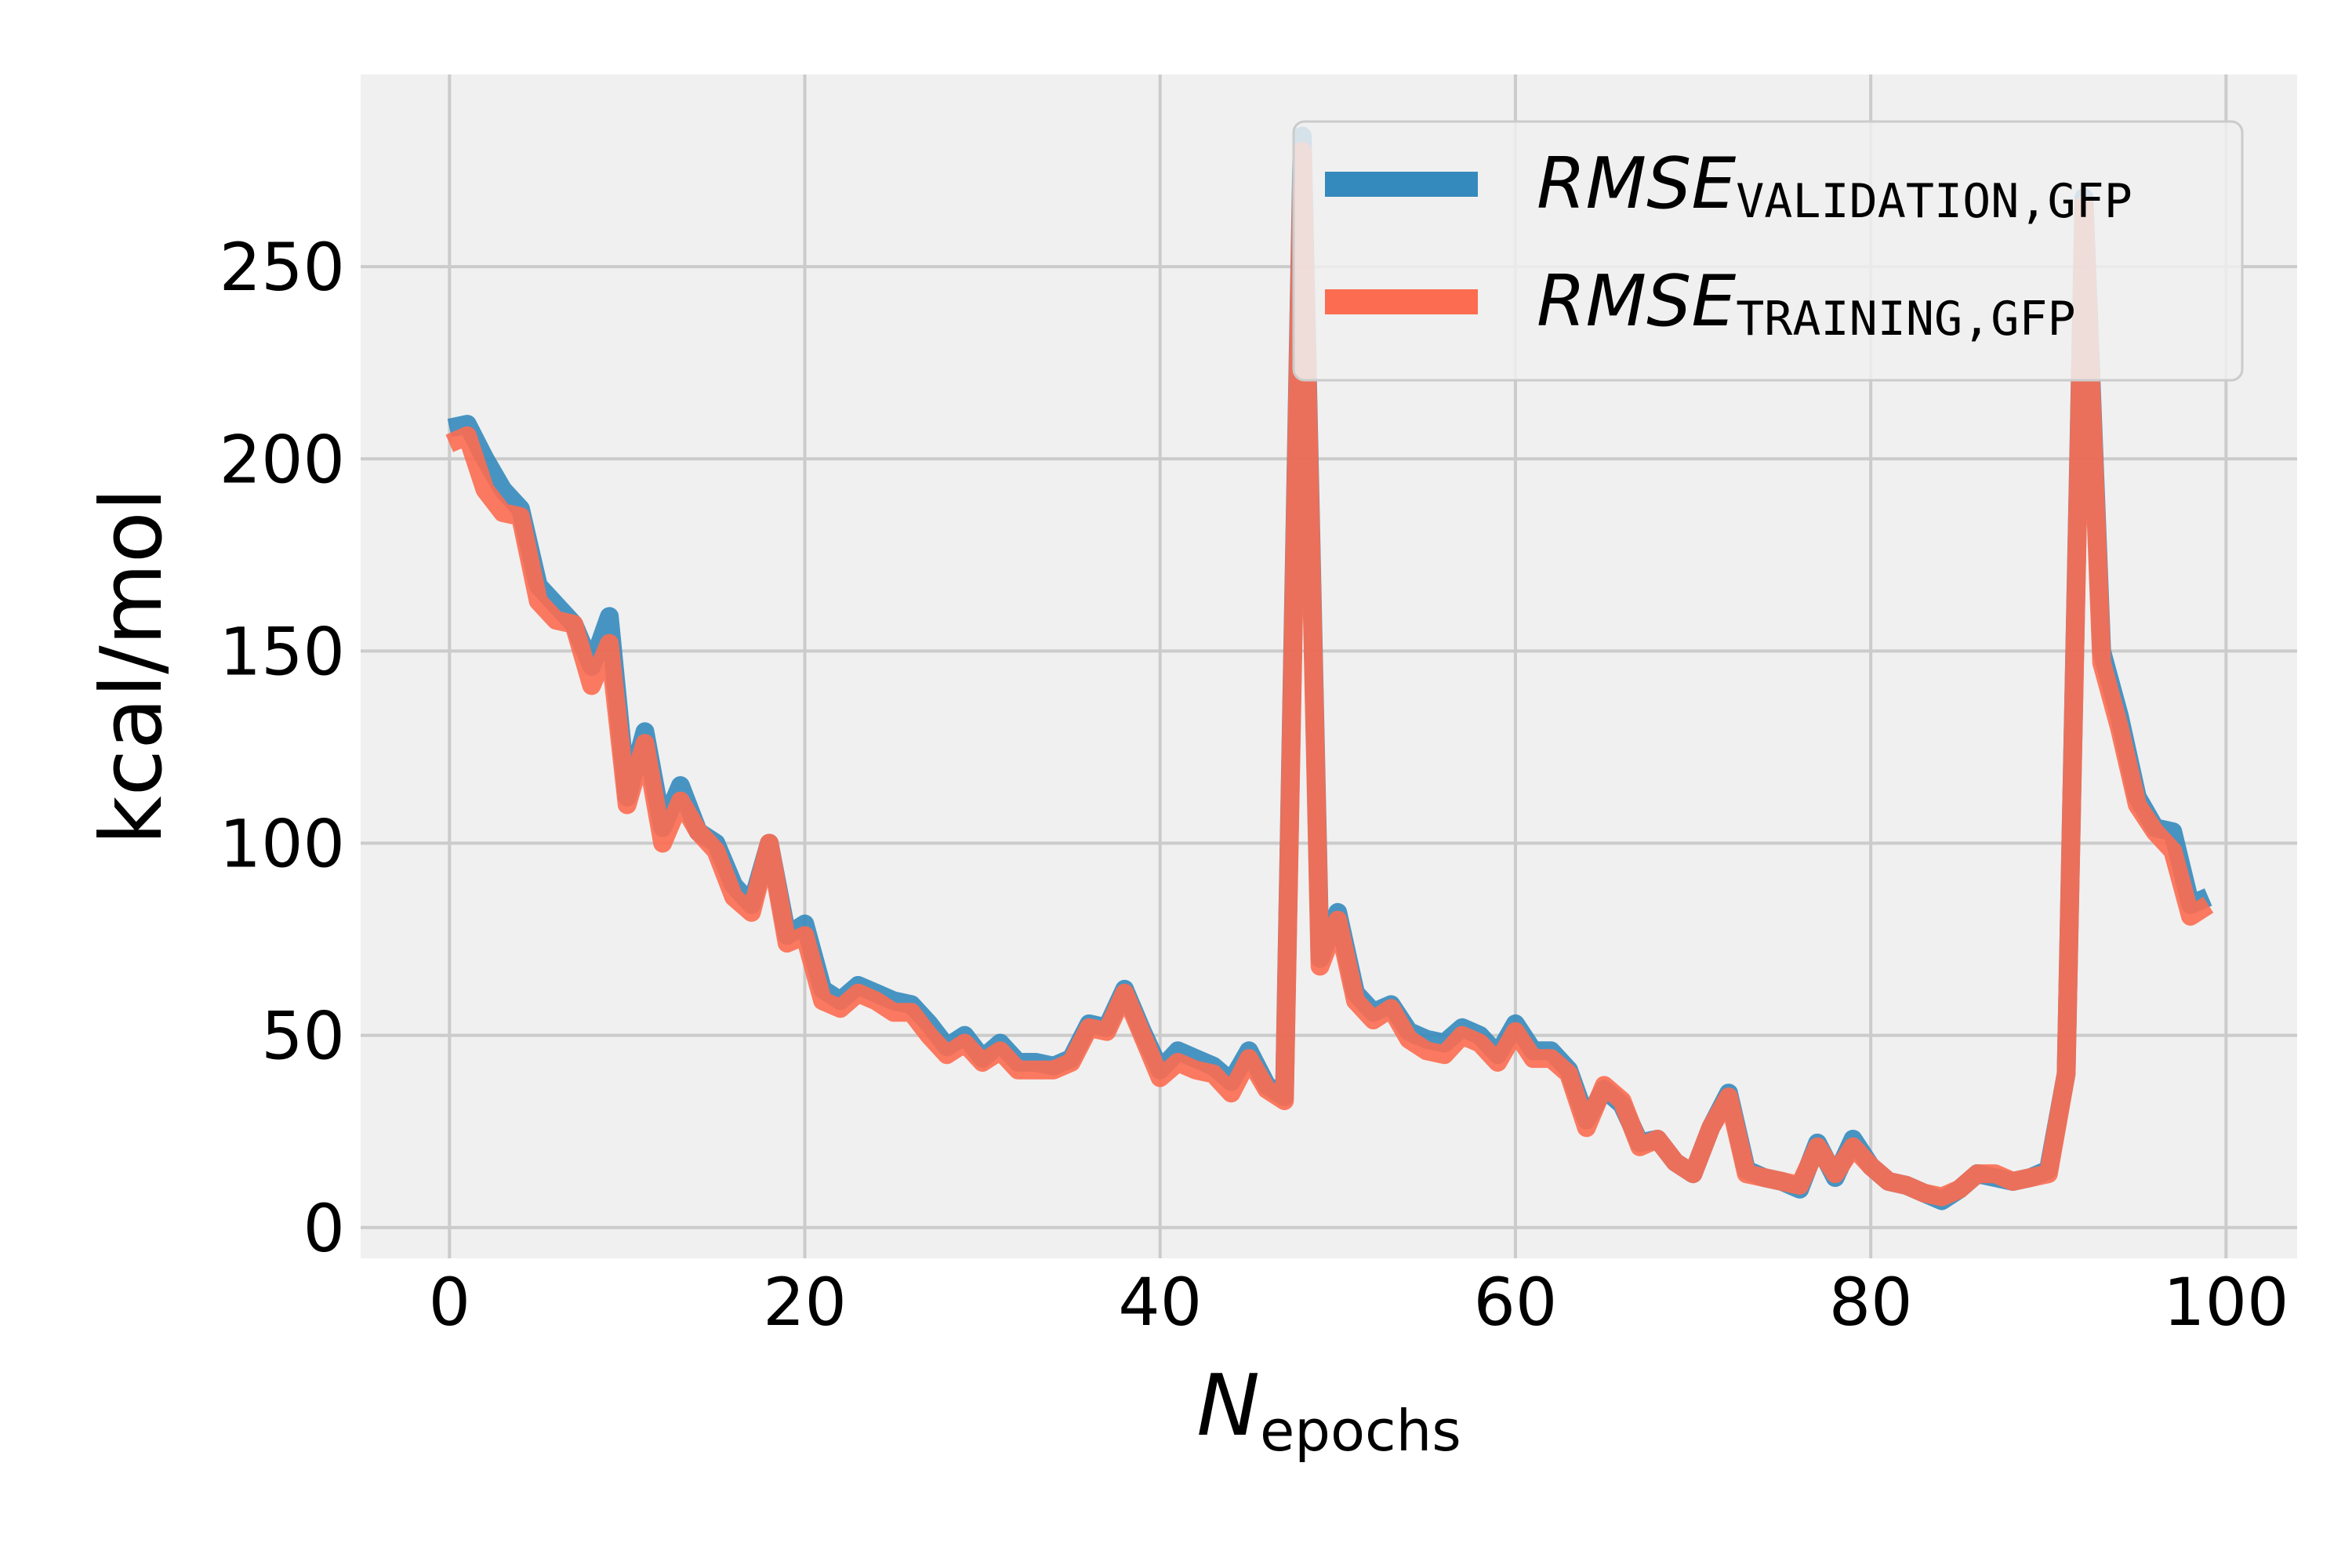  What do you see at coordinates (303, 1036) in the screenshot?
I see `y-tick-label: 50` at bounding box center [303, 1036].